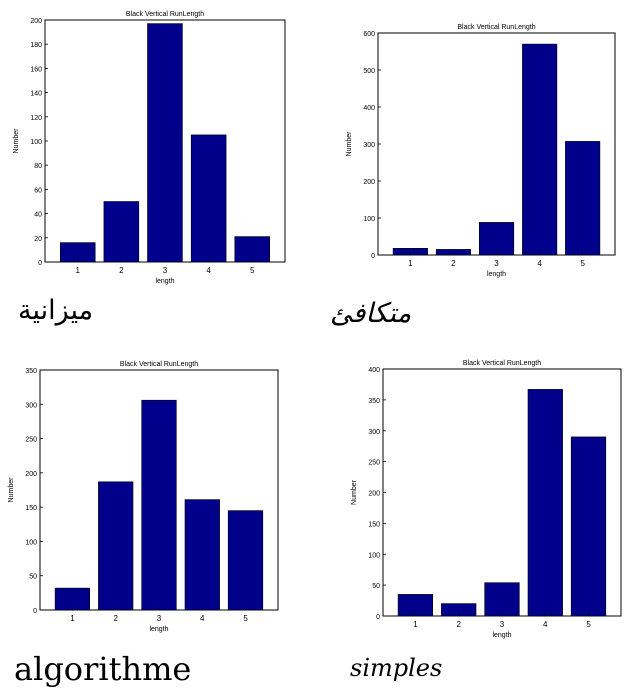  Describe the element at coordinates (369, 71) in the screenshot. I see `y-tick-label: 500` at that location.